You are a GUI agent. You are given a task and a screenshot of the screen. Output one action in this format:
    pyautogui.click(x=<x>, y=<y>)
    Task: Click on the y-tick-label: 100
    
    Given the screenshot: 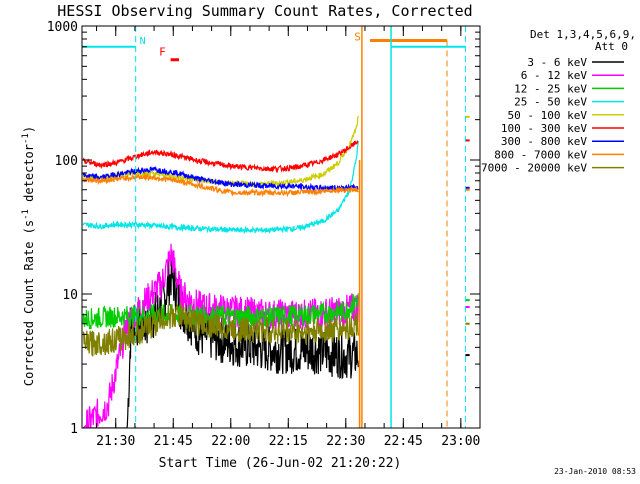 What is the action you would take?
    pyautogui.click(x=66, y=161)
    